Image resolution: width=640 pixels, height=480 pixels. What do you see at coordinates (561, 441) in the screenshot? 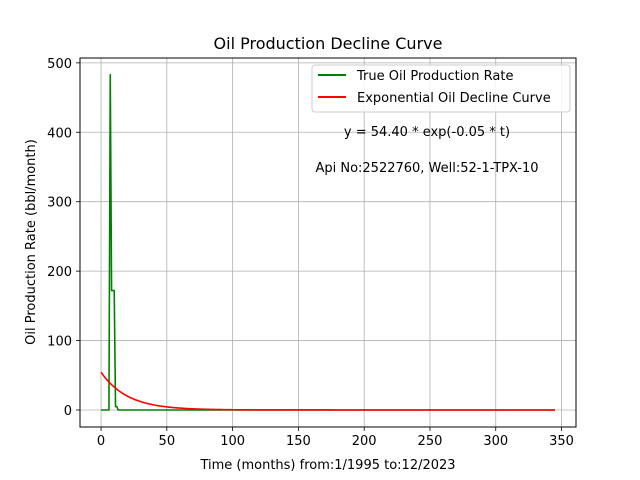
I see `x-tick-label: 350` at bounding box center [561, 441].